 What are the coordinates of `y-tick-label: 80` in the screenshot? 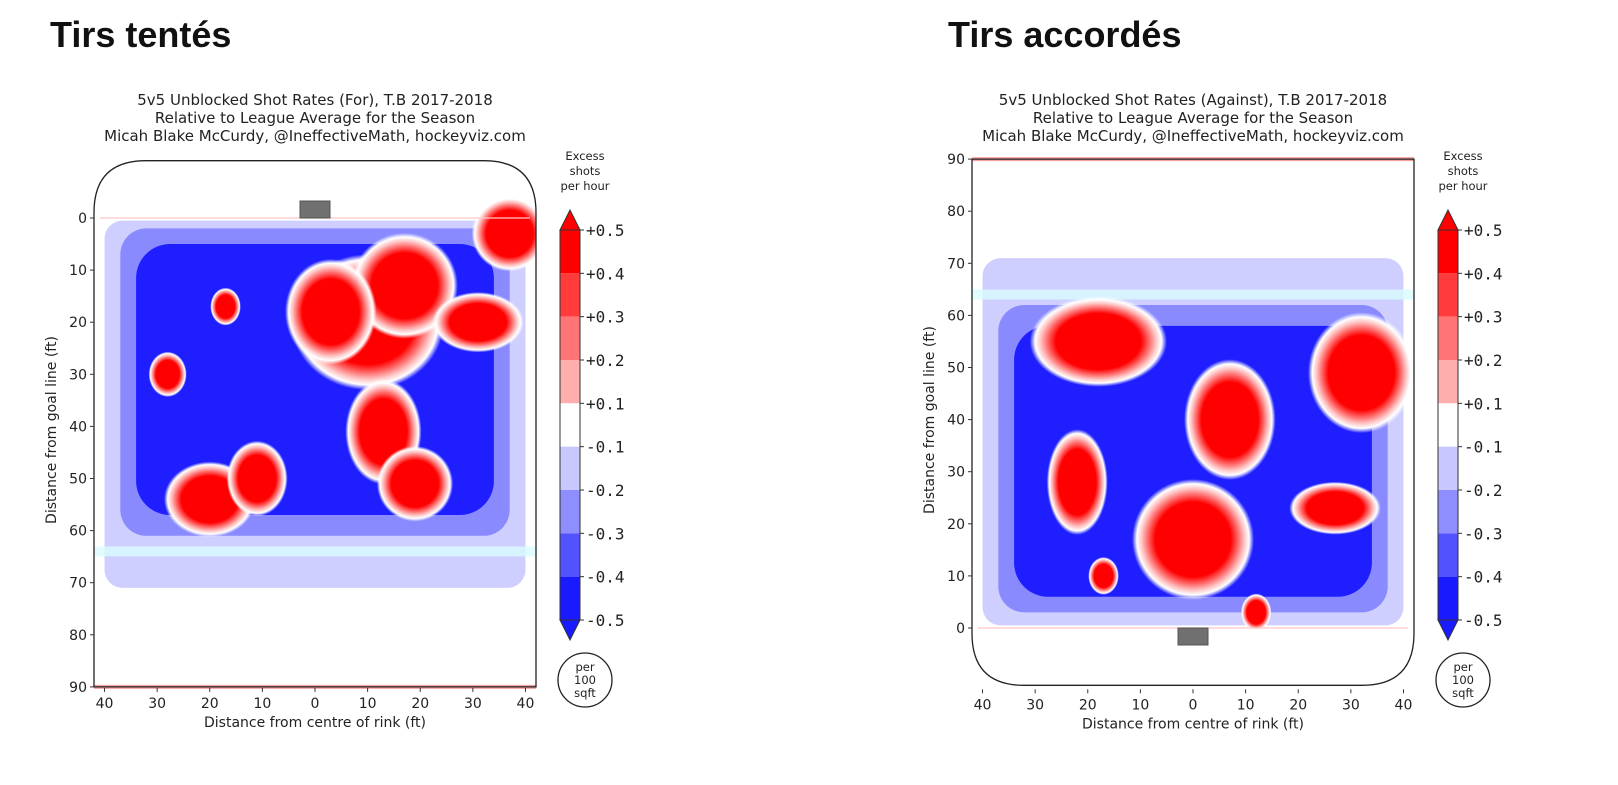 It's located at (956, 212).